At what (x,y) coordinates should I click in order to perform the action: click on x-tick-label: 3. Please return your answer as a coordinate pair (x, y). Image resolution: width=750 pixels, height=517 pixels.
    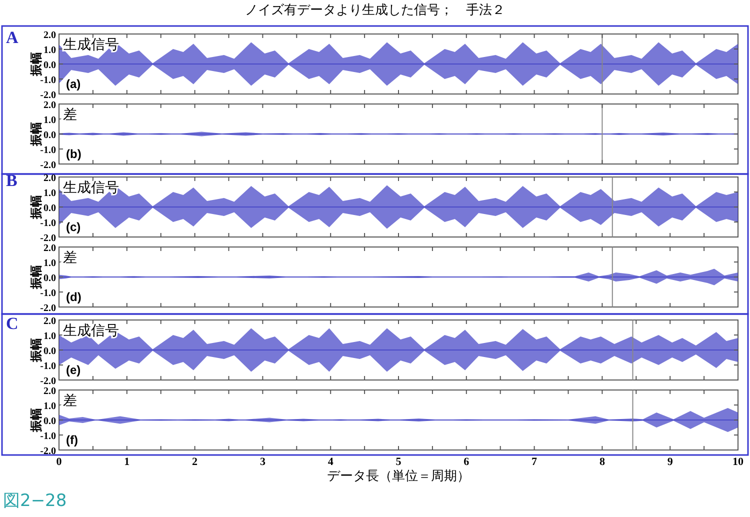
    Looking at the image, I should click on (263, 462).